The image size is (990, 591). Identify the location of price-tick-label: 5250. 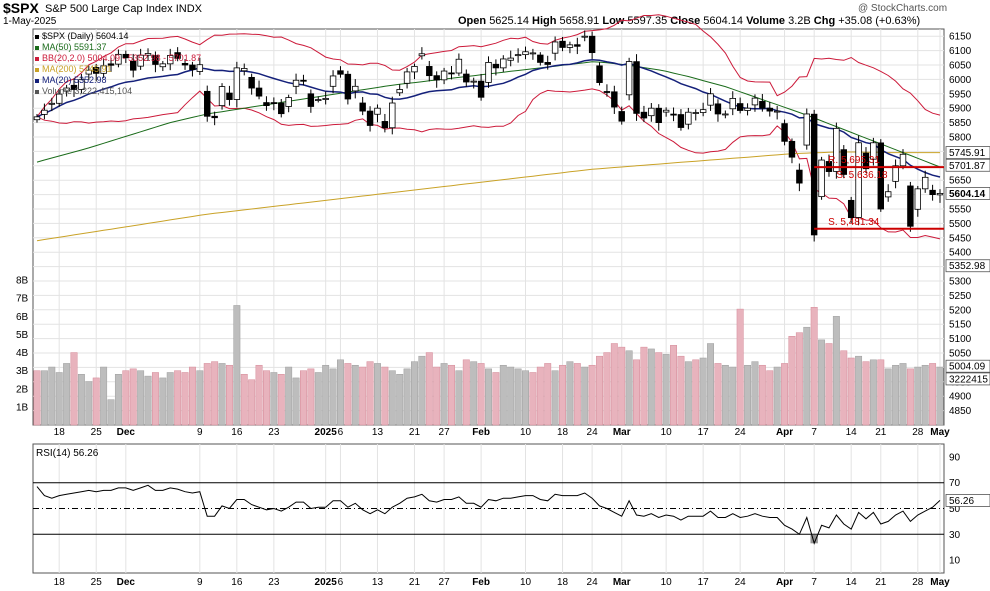
(960, 296).